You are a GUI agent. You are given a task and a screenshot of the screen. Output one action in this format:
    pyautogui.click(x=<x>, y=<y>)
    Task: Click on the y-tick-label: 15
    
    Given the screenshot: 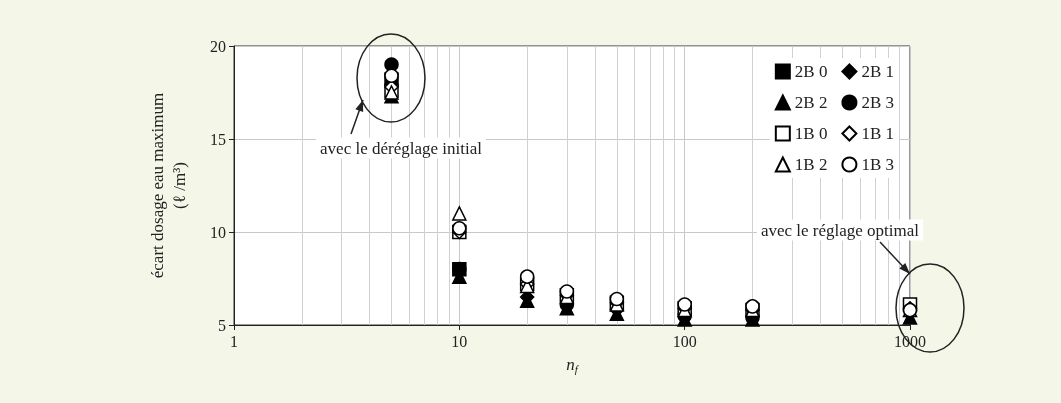 What is the action you would take?
    pyautogui.click(x=218, y=139)
    